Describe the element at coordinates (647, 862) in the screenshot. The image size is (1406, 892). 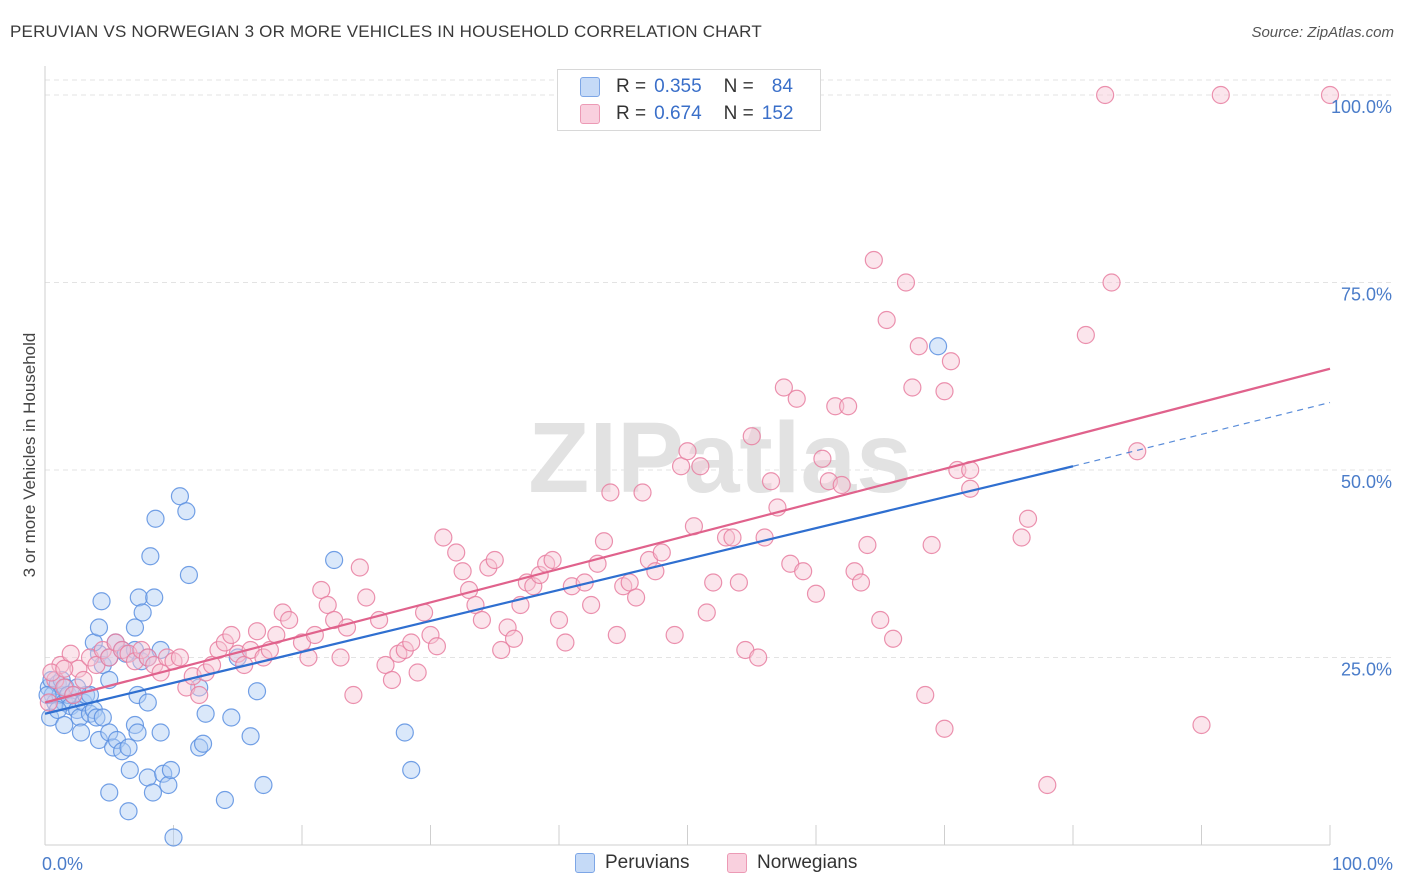
I see `bottom-legend-label-peruvians: Peruvians` at that location.